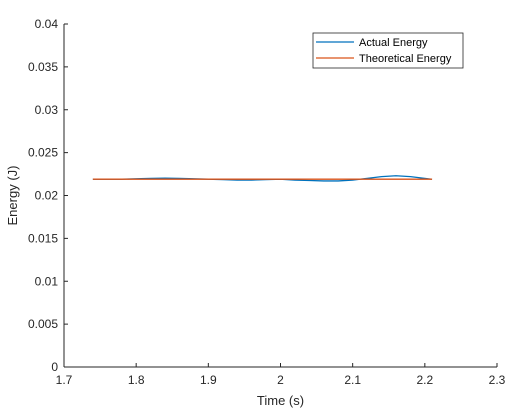  I want to click on y-tick-label: 0.025, so click(43, 153).